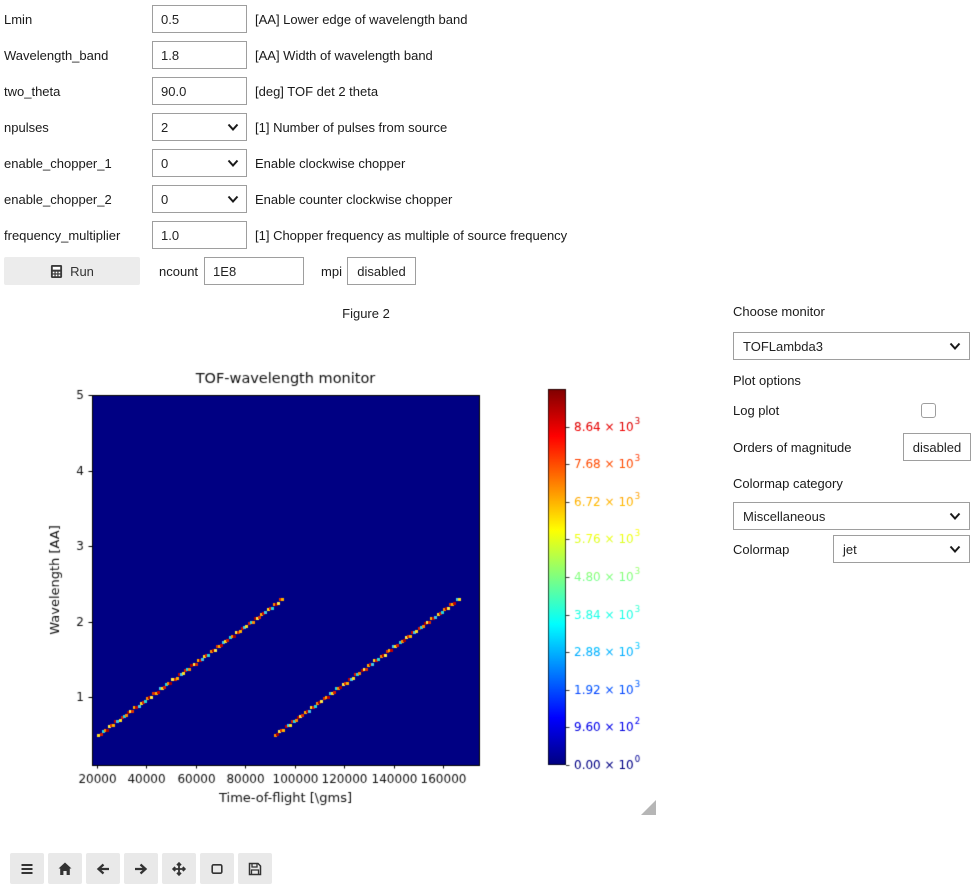 This screenshot has height=890, width=978. I want to click on orders-of-magnitude-row: Orders of magnitude disabled, so click(852, 447).